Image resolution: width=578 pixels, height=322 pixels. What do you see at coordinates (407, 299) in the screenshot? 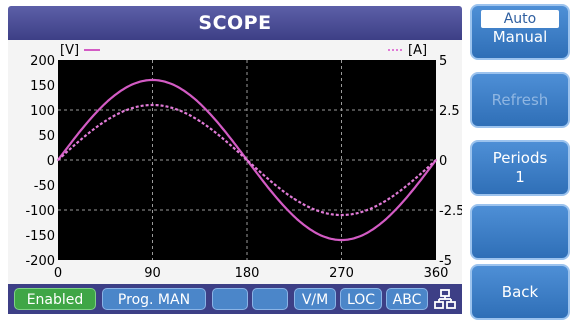
I see `abc-status: ABC` at bounding box center [407, 299].